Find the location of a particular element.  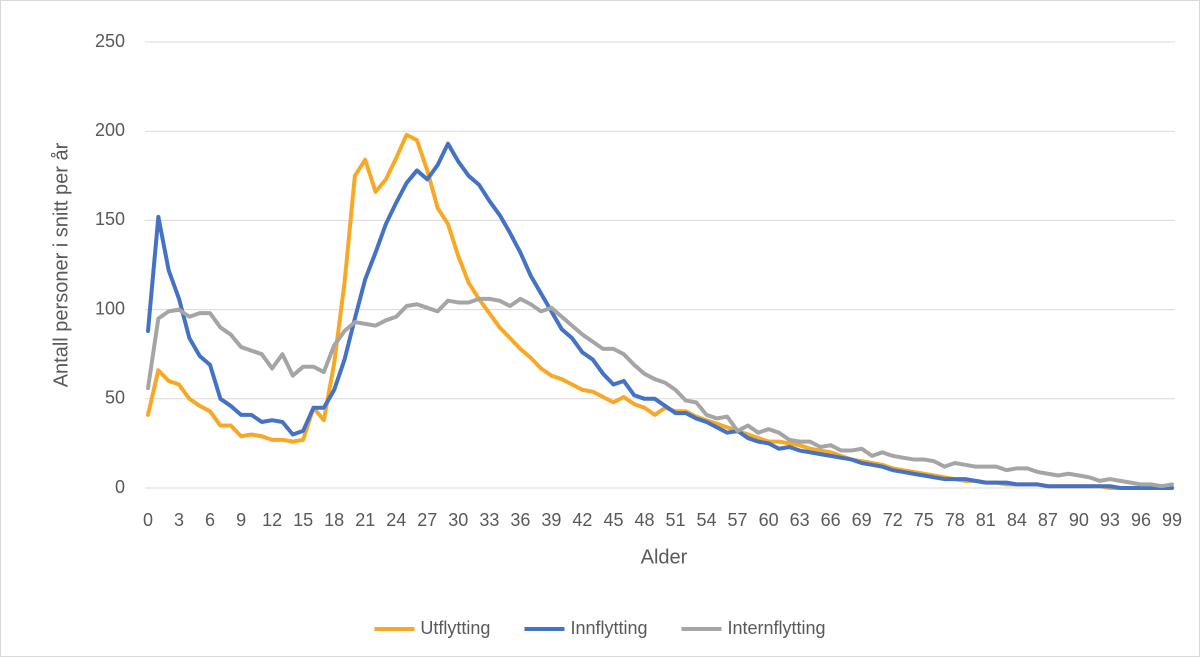

x-tick-label: 27 is located at coordinates (427, 520).